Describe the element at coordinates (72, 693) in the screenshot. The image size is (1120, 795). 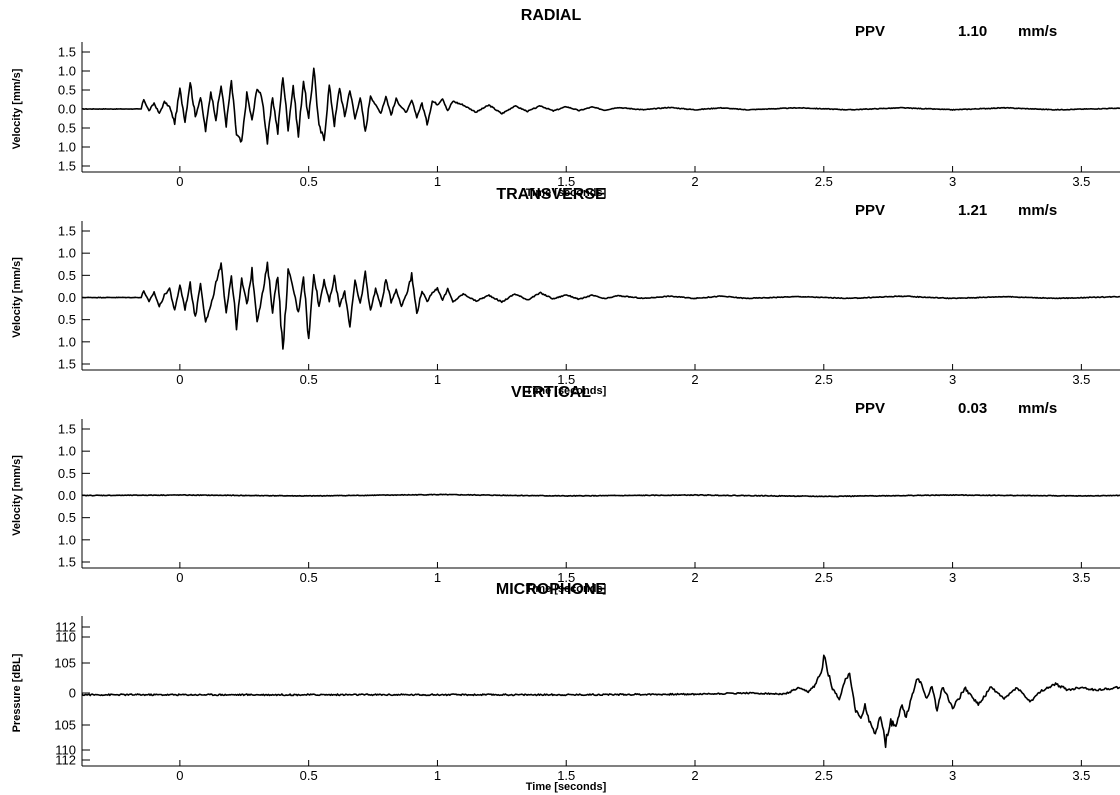
I see `y-tick-label: 0` at that location.